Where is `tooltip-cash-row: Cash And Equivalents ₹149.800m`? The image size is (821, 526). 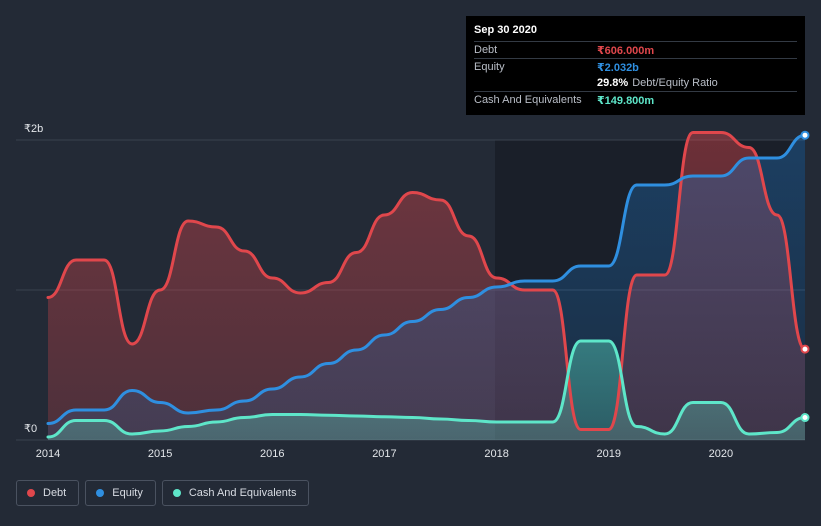
tooltip-cash-row: Cash And Equivalents ₹149.800m is located at coordinates (635, 99).